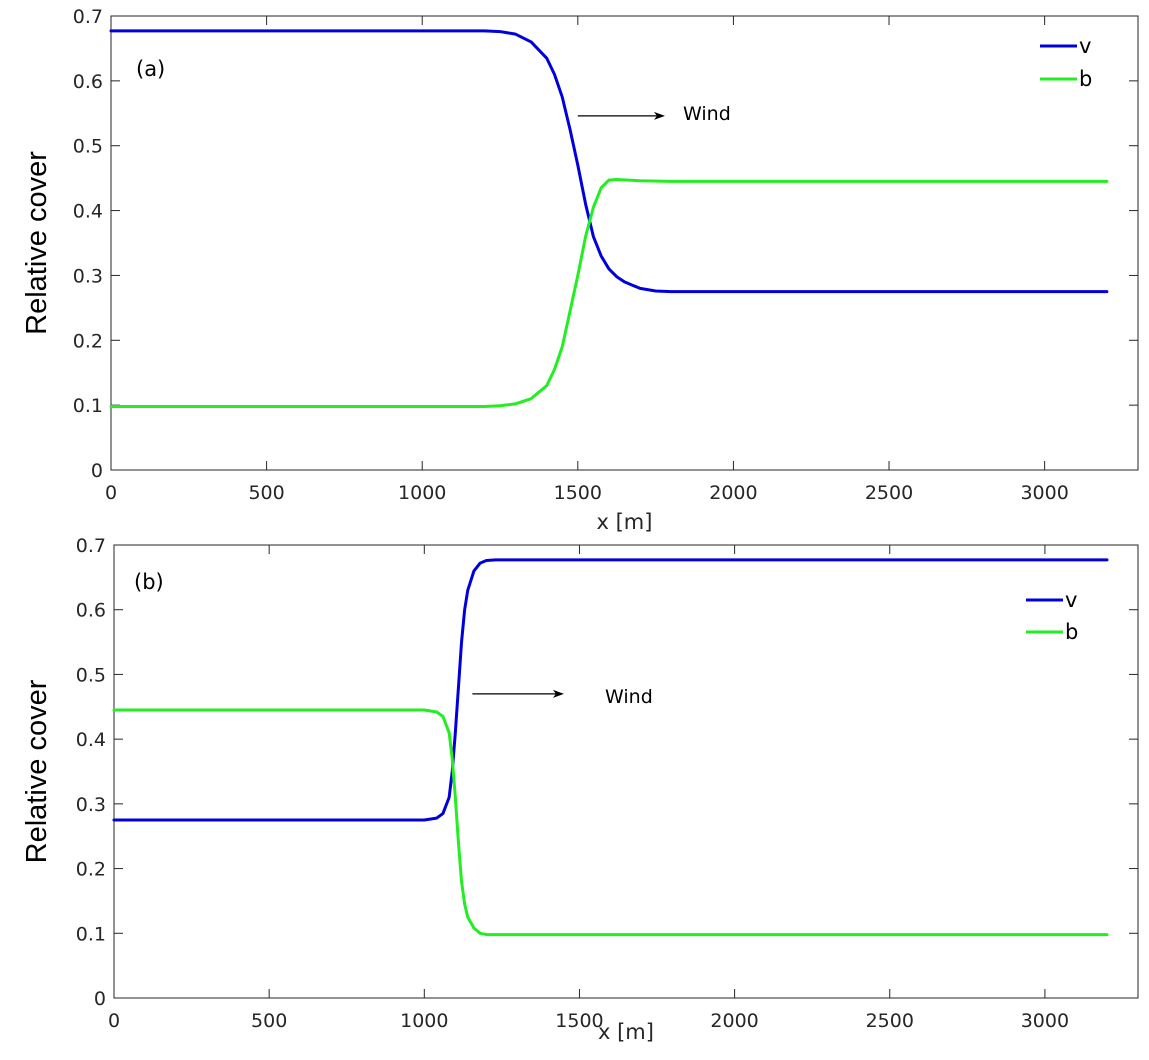 Image resolution: width=1149 pixels, height=1060 pixels. Describe the element at coordinates (149, 582) in the screenshot. I see `panel-label: (b)` at that location.